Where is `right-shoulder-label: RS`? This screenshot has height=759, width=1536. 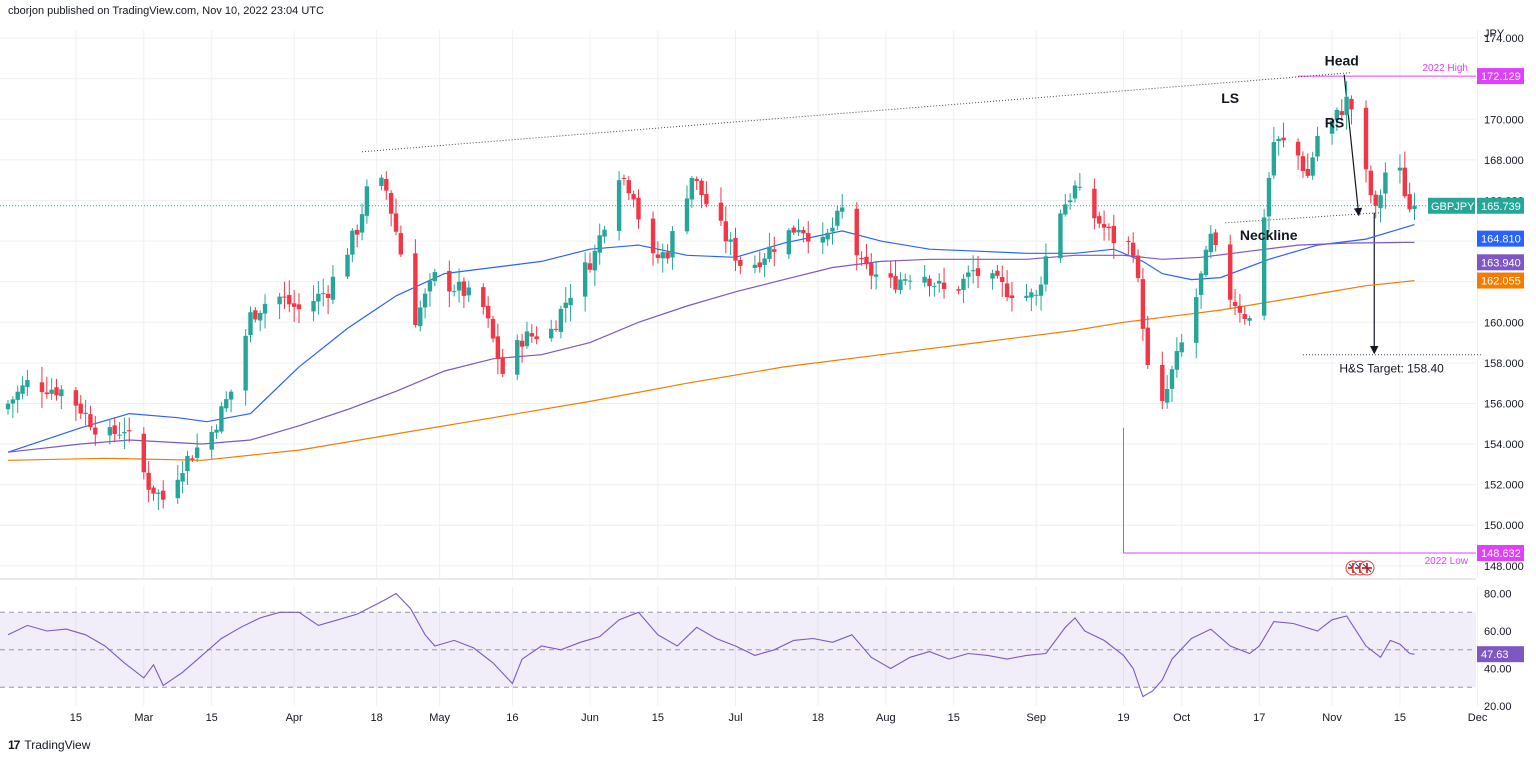
right-shoulder-label: RS is located at coordinates (1334, 122).